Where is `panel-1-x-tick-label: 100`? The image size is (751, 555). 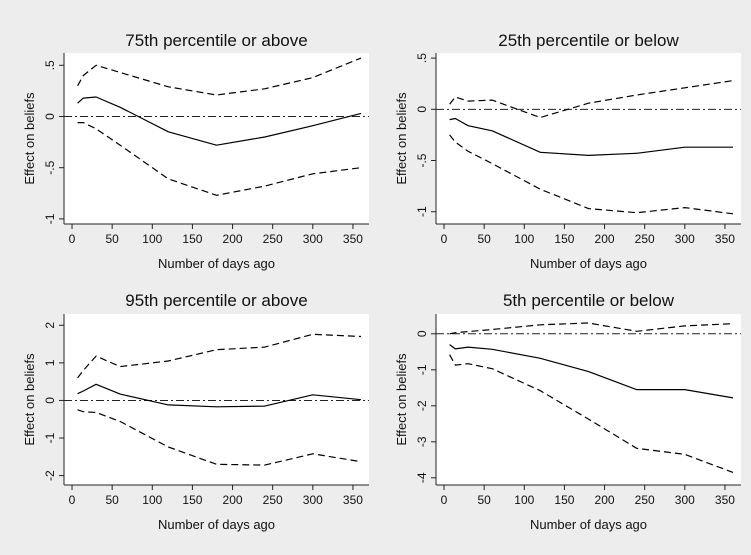 panel-1-x-tick-label: 100 is located at coordinates (524, 239).